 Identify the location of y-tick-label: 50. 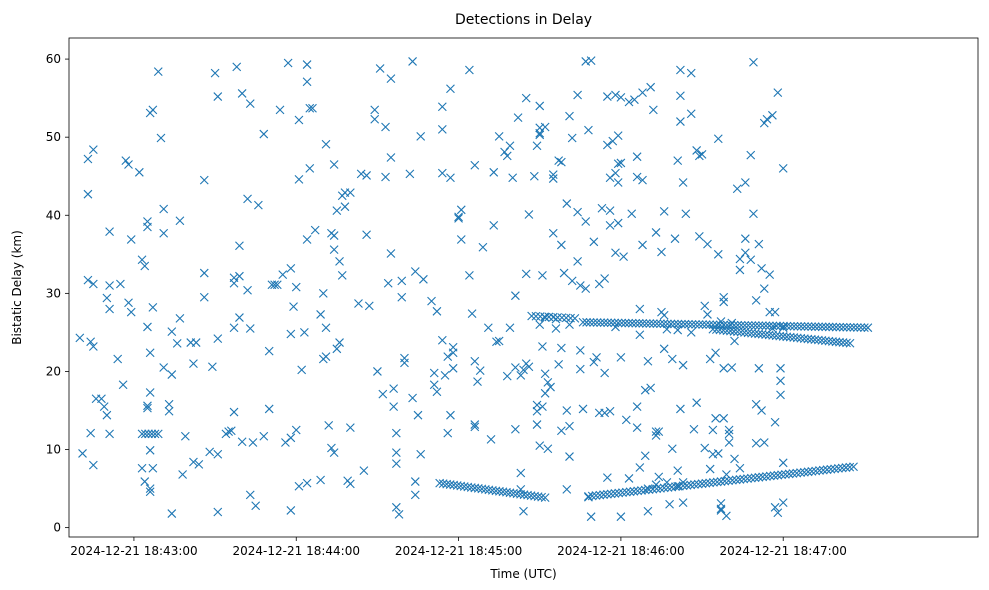
(53, 137).